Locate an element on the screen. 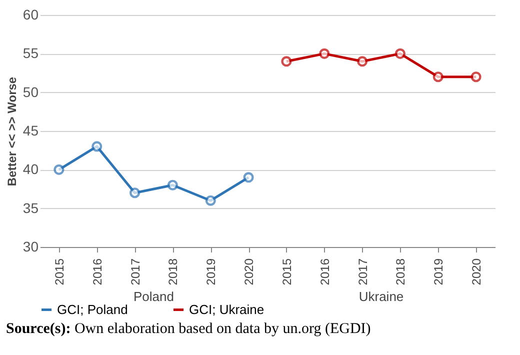 This screenshot has height=355, width=520. y-axis-title: Better << >> Worse is located at coordinates (11, 131).